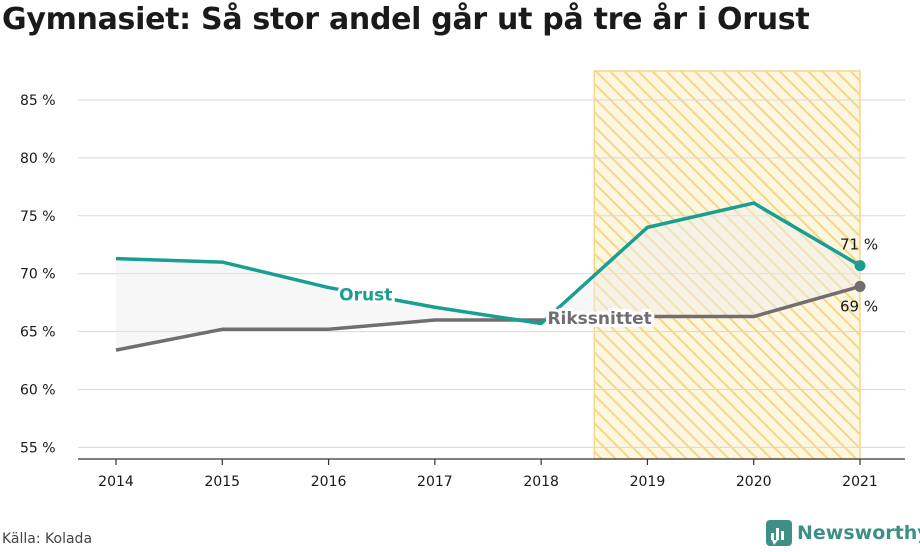 The width and height of the screenshot is (920, 552). Describe the element at coordinates (38, 333) in the screenshot. I see `y-tick-label: 65 %` at that location.